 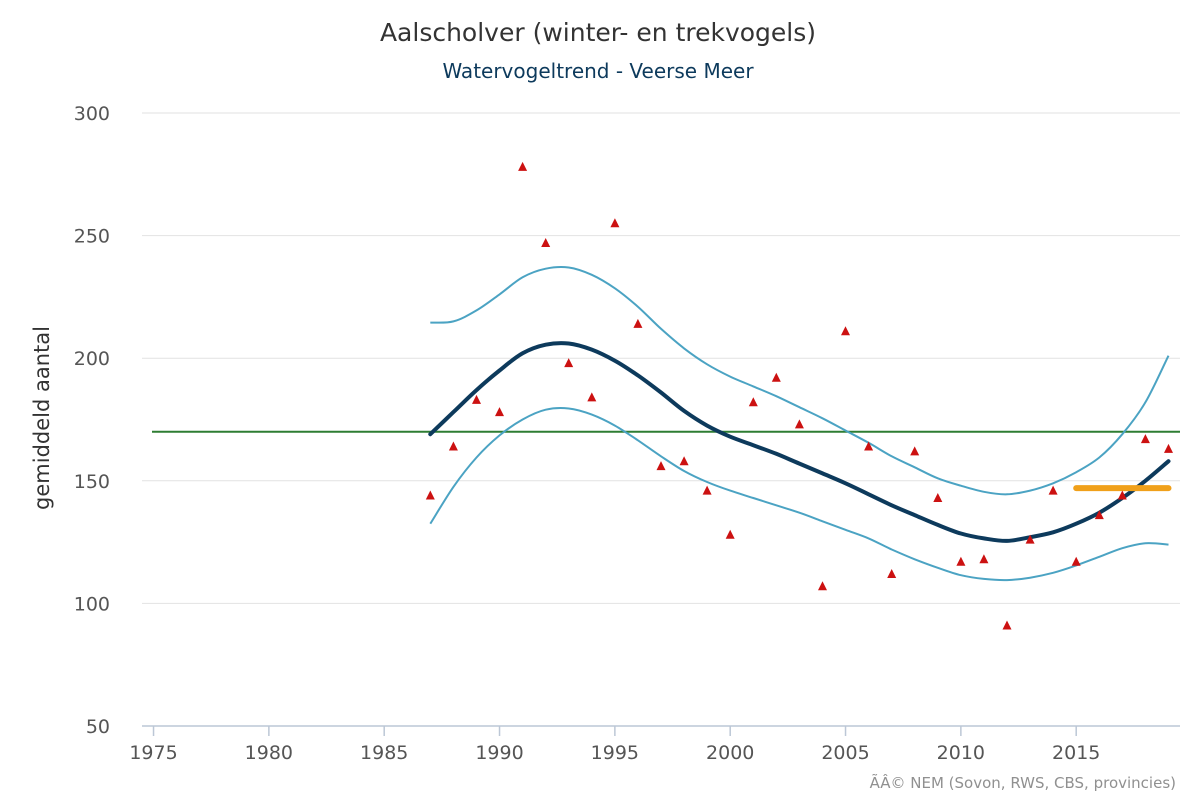 I want to click on x-tick-label: 2000, so click(x=730, y=753).